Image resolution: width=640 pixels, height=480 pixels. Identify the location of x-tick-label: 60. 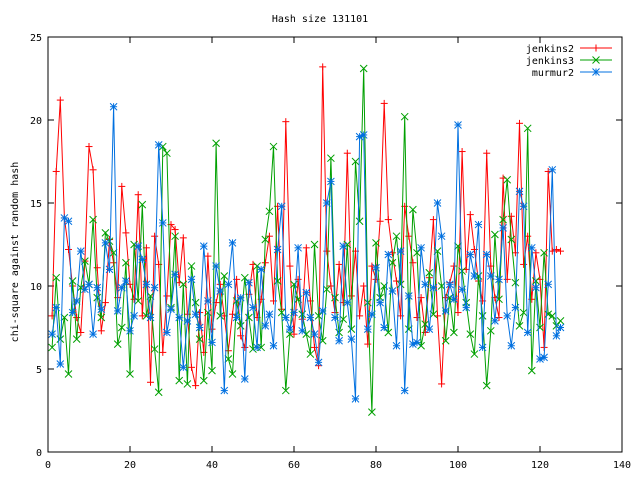
(294, 465).